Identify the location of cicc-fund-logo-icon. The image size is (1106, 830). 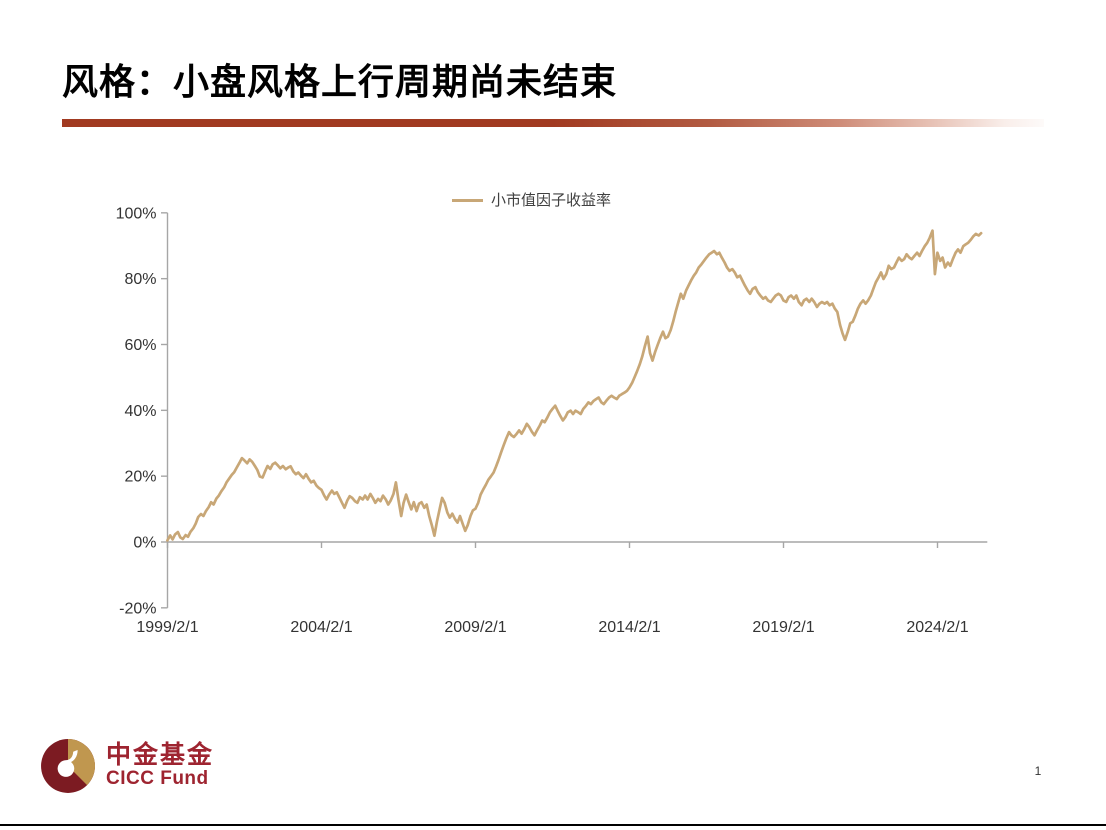
(68, 766).